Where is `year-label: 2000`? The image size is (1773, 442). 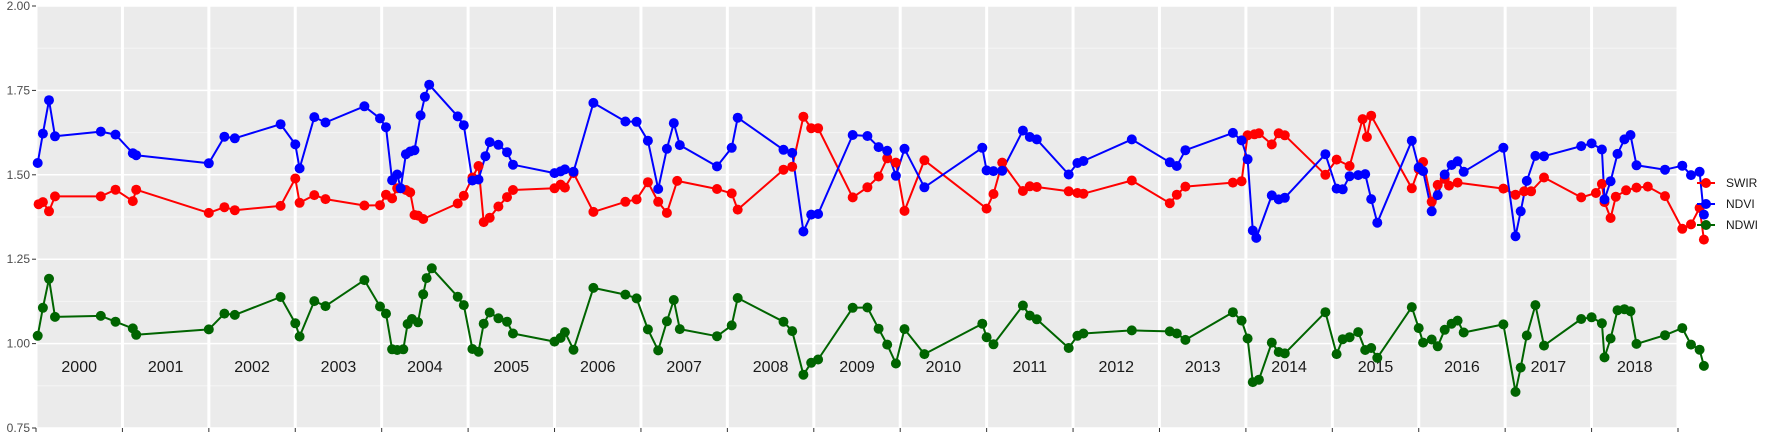
year-label: 2000 is located at coordinates (79, 367).